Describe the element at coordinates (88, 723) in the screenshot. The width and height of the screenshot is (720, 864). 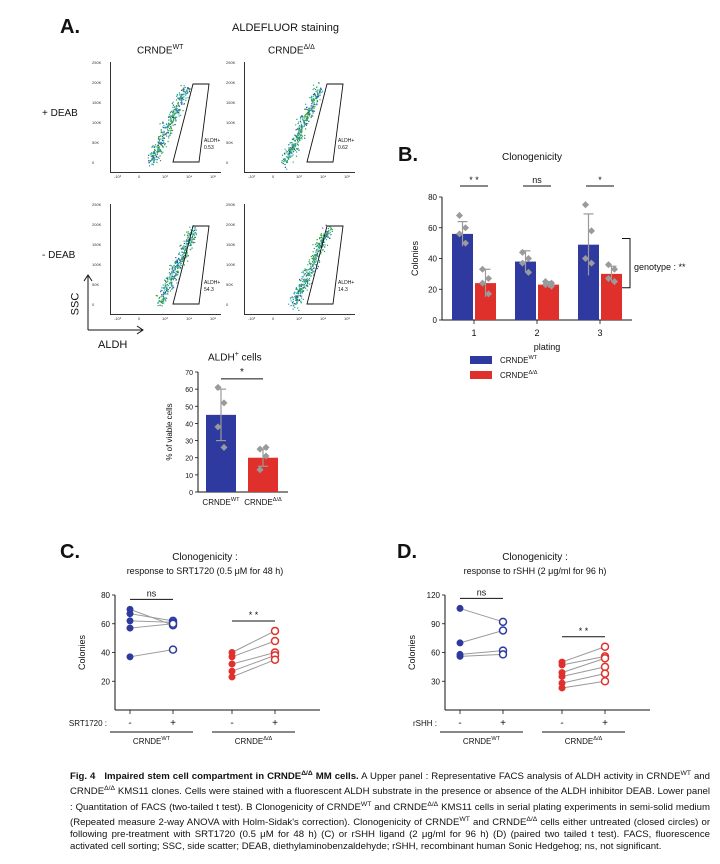
I see `treatment-label: SRT1720 :` at that location.